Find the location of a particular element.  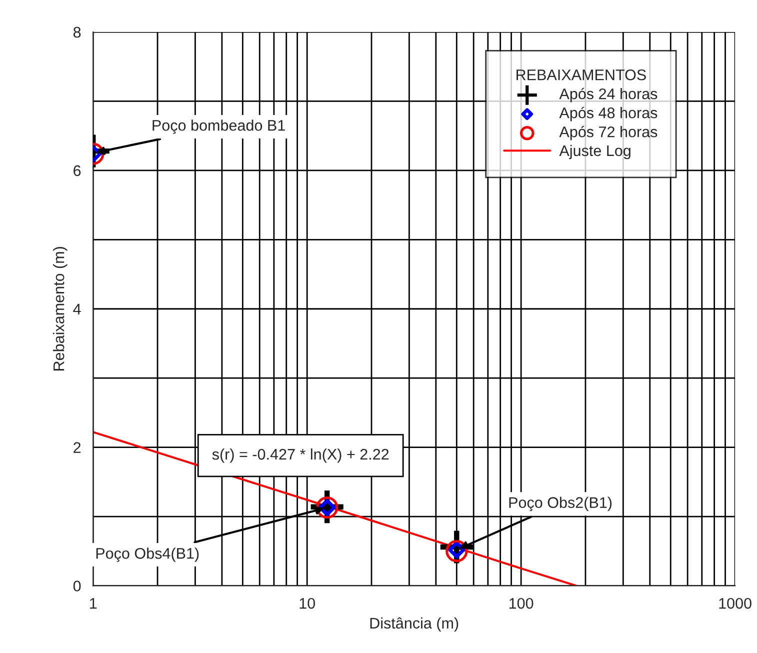

legend-label: Após 24 horas is located at coordinates (608, 95).